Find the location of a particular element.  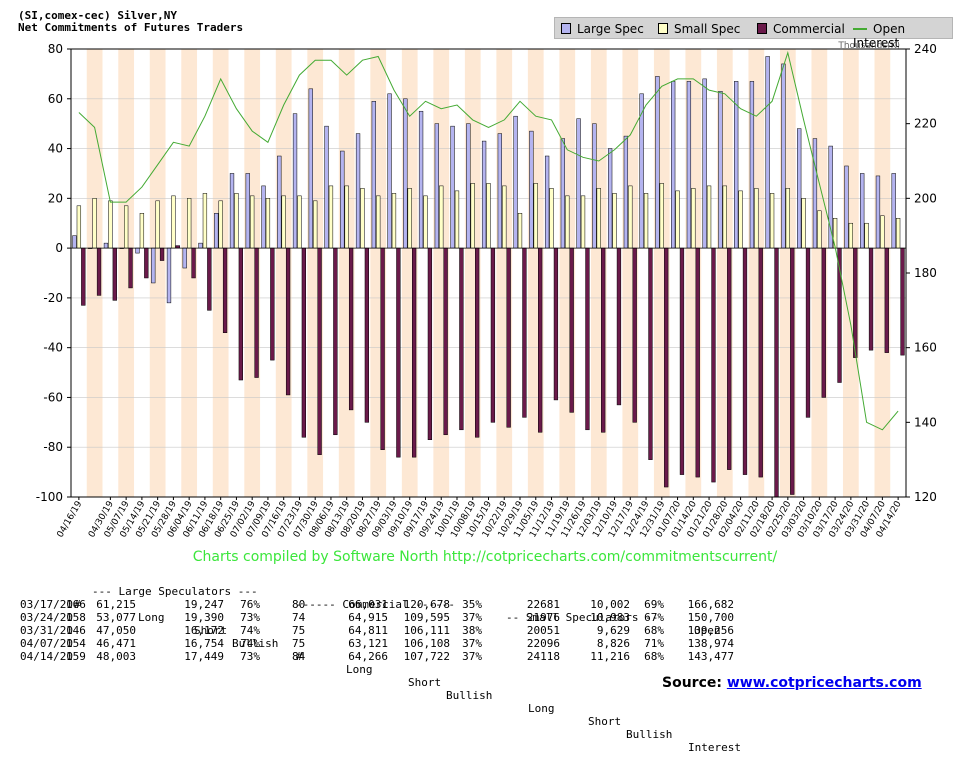

right-tick-label: 240 is located at coordinates (925, 49).